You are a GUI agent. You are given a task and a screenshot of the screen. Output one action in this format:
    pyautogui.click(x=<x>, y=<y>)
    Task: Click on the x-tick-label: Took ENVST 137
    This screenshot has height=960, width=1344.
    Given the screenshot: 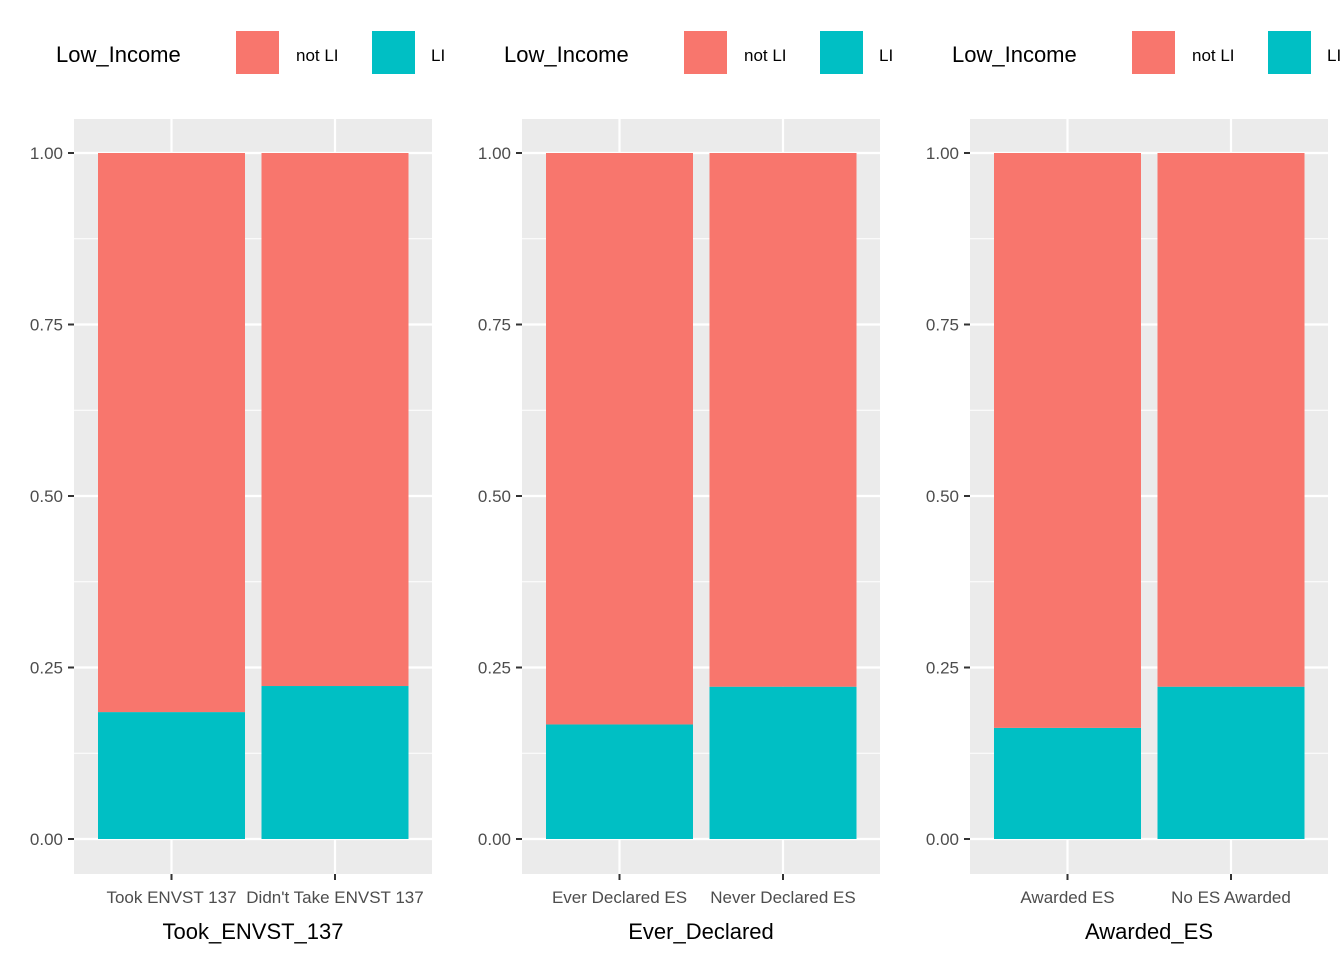 What is the action you would take?
    pyautogui.click(x=171, y=897)
    